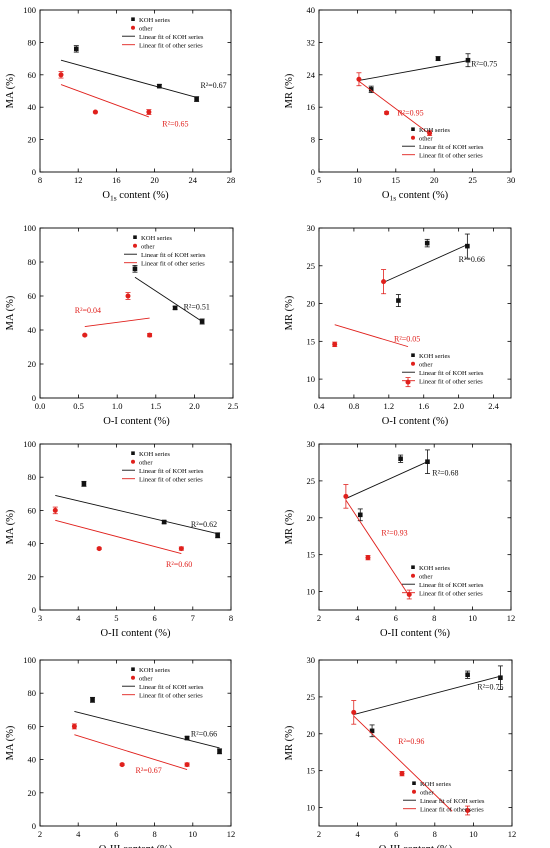 The width and height of the screenshot is (550, 848). What do you see at coordinates (78, 406) in the screenshot?
I see `x-tick-label: 0.5` at bounding box center [78, 406].